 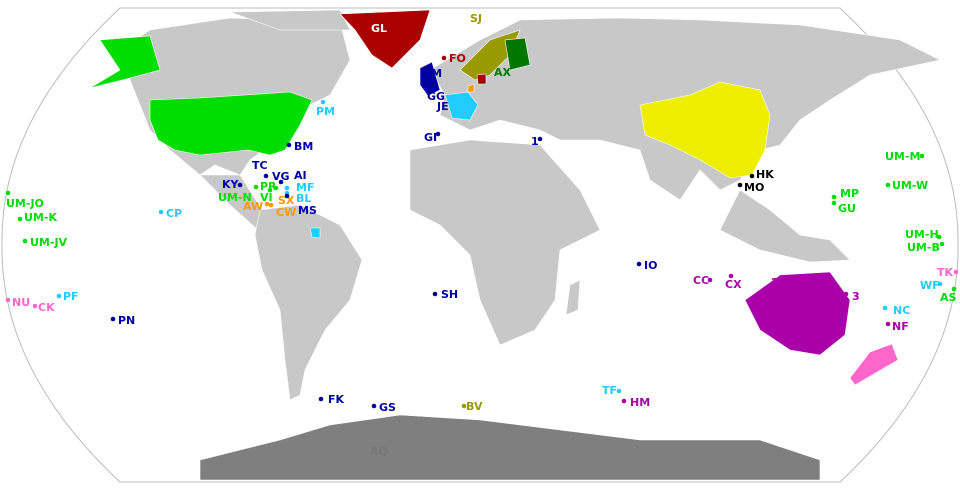 What do you see at coordinates (449, 294) in the screenshot?
I see `territory-label: SH` at bounding box center [449, 294].